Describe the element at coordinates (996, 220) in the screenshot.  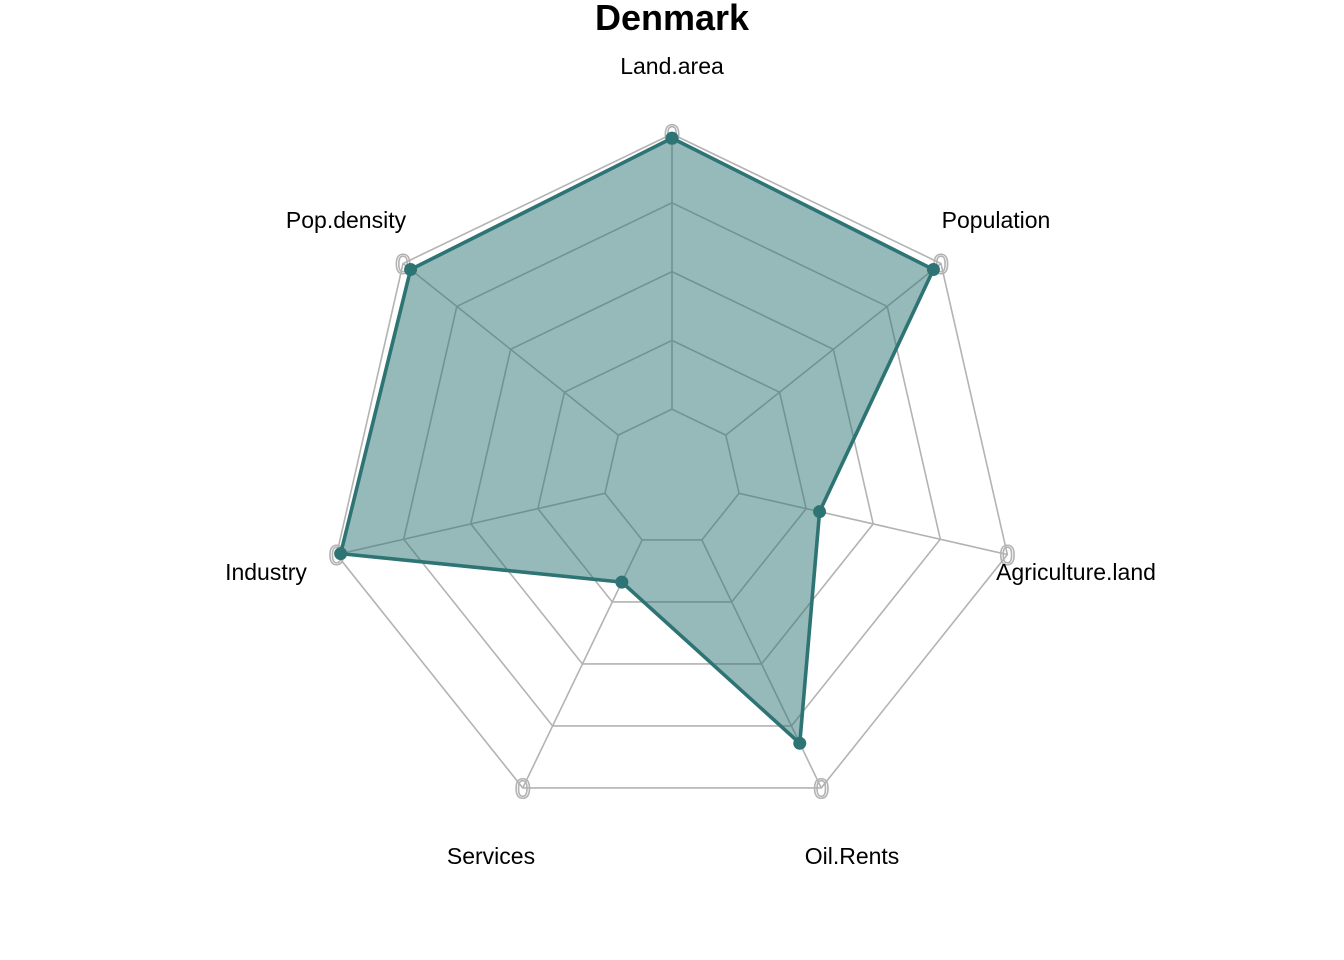
I see `axis-label-population: Population` at that location.